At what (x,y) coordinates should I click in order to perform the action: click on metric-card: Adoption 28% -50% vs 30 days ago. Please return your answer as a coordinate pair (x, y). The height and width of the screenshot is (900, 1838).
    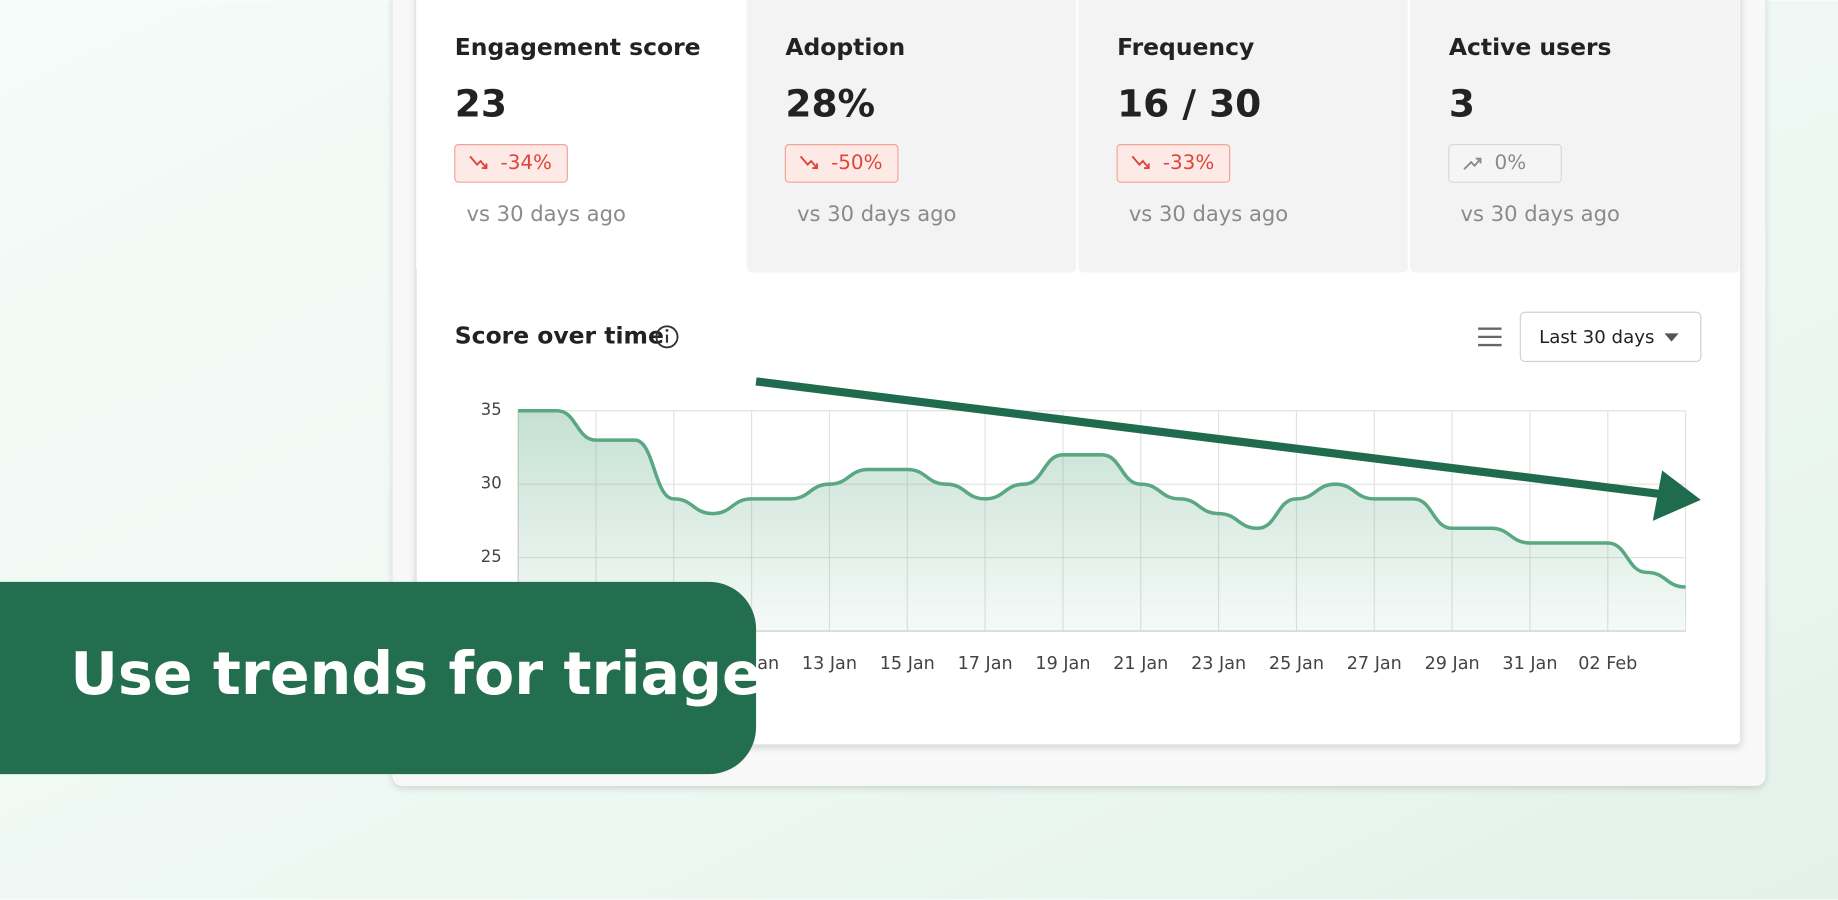
    Looking at the image, I should click on (911, 136).